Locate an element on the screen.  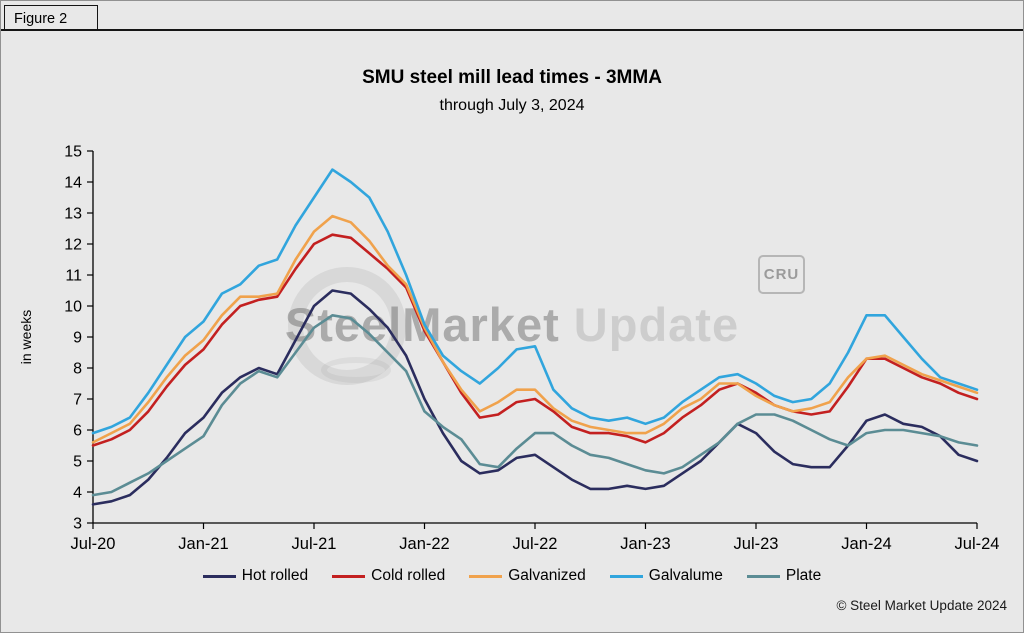
copyright-notice: © Steel Market Update 2024 is located at coordinates (921, 605).